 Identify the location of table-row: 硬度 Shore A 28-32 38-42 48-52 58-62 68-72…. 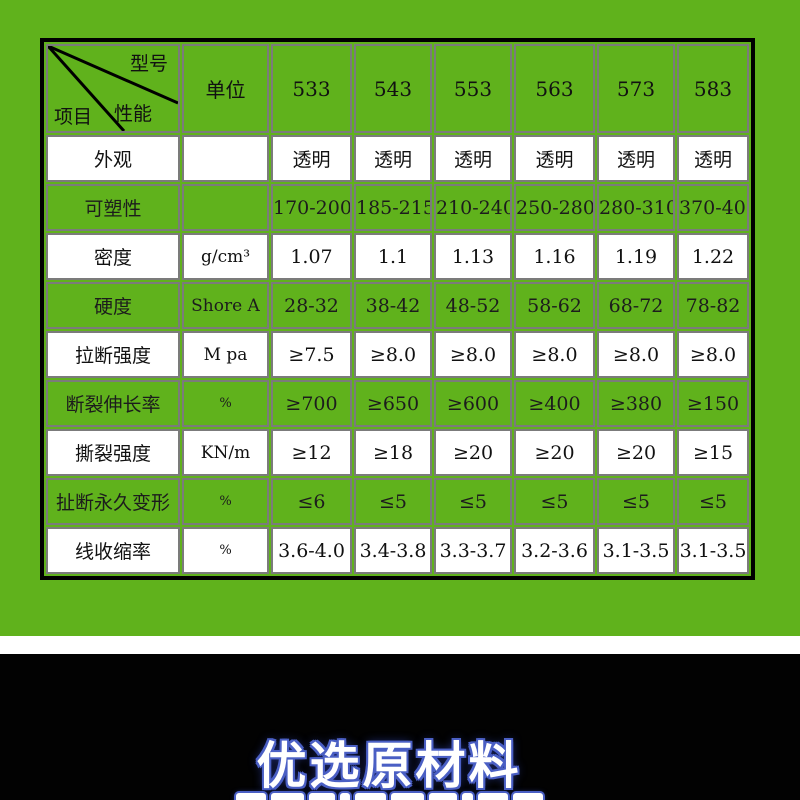
(397, 305).